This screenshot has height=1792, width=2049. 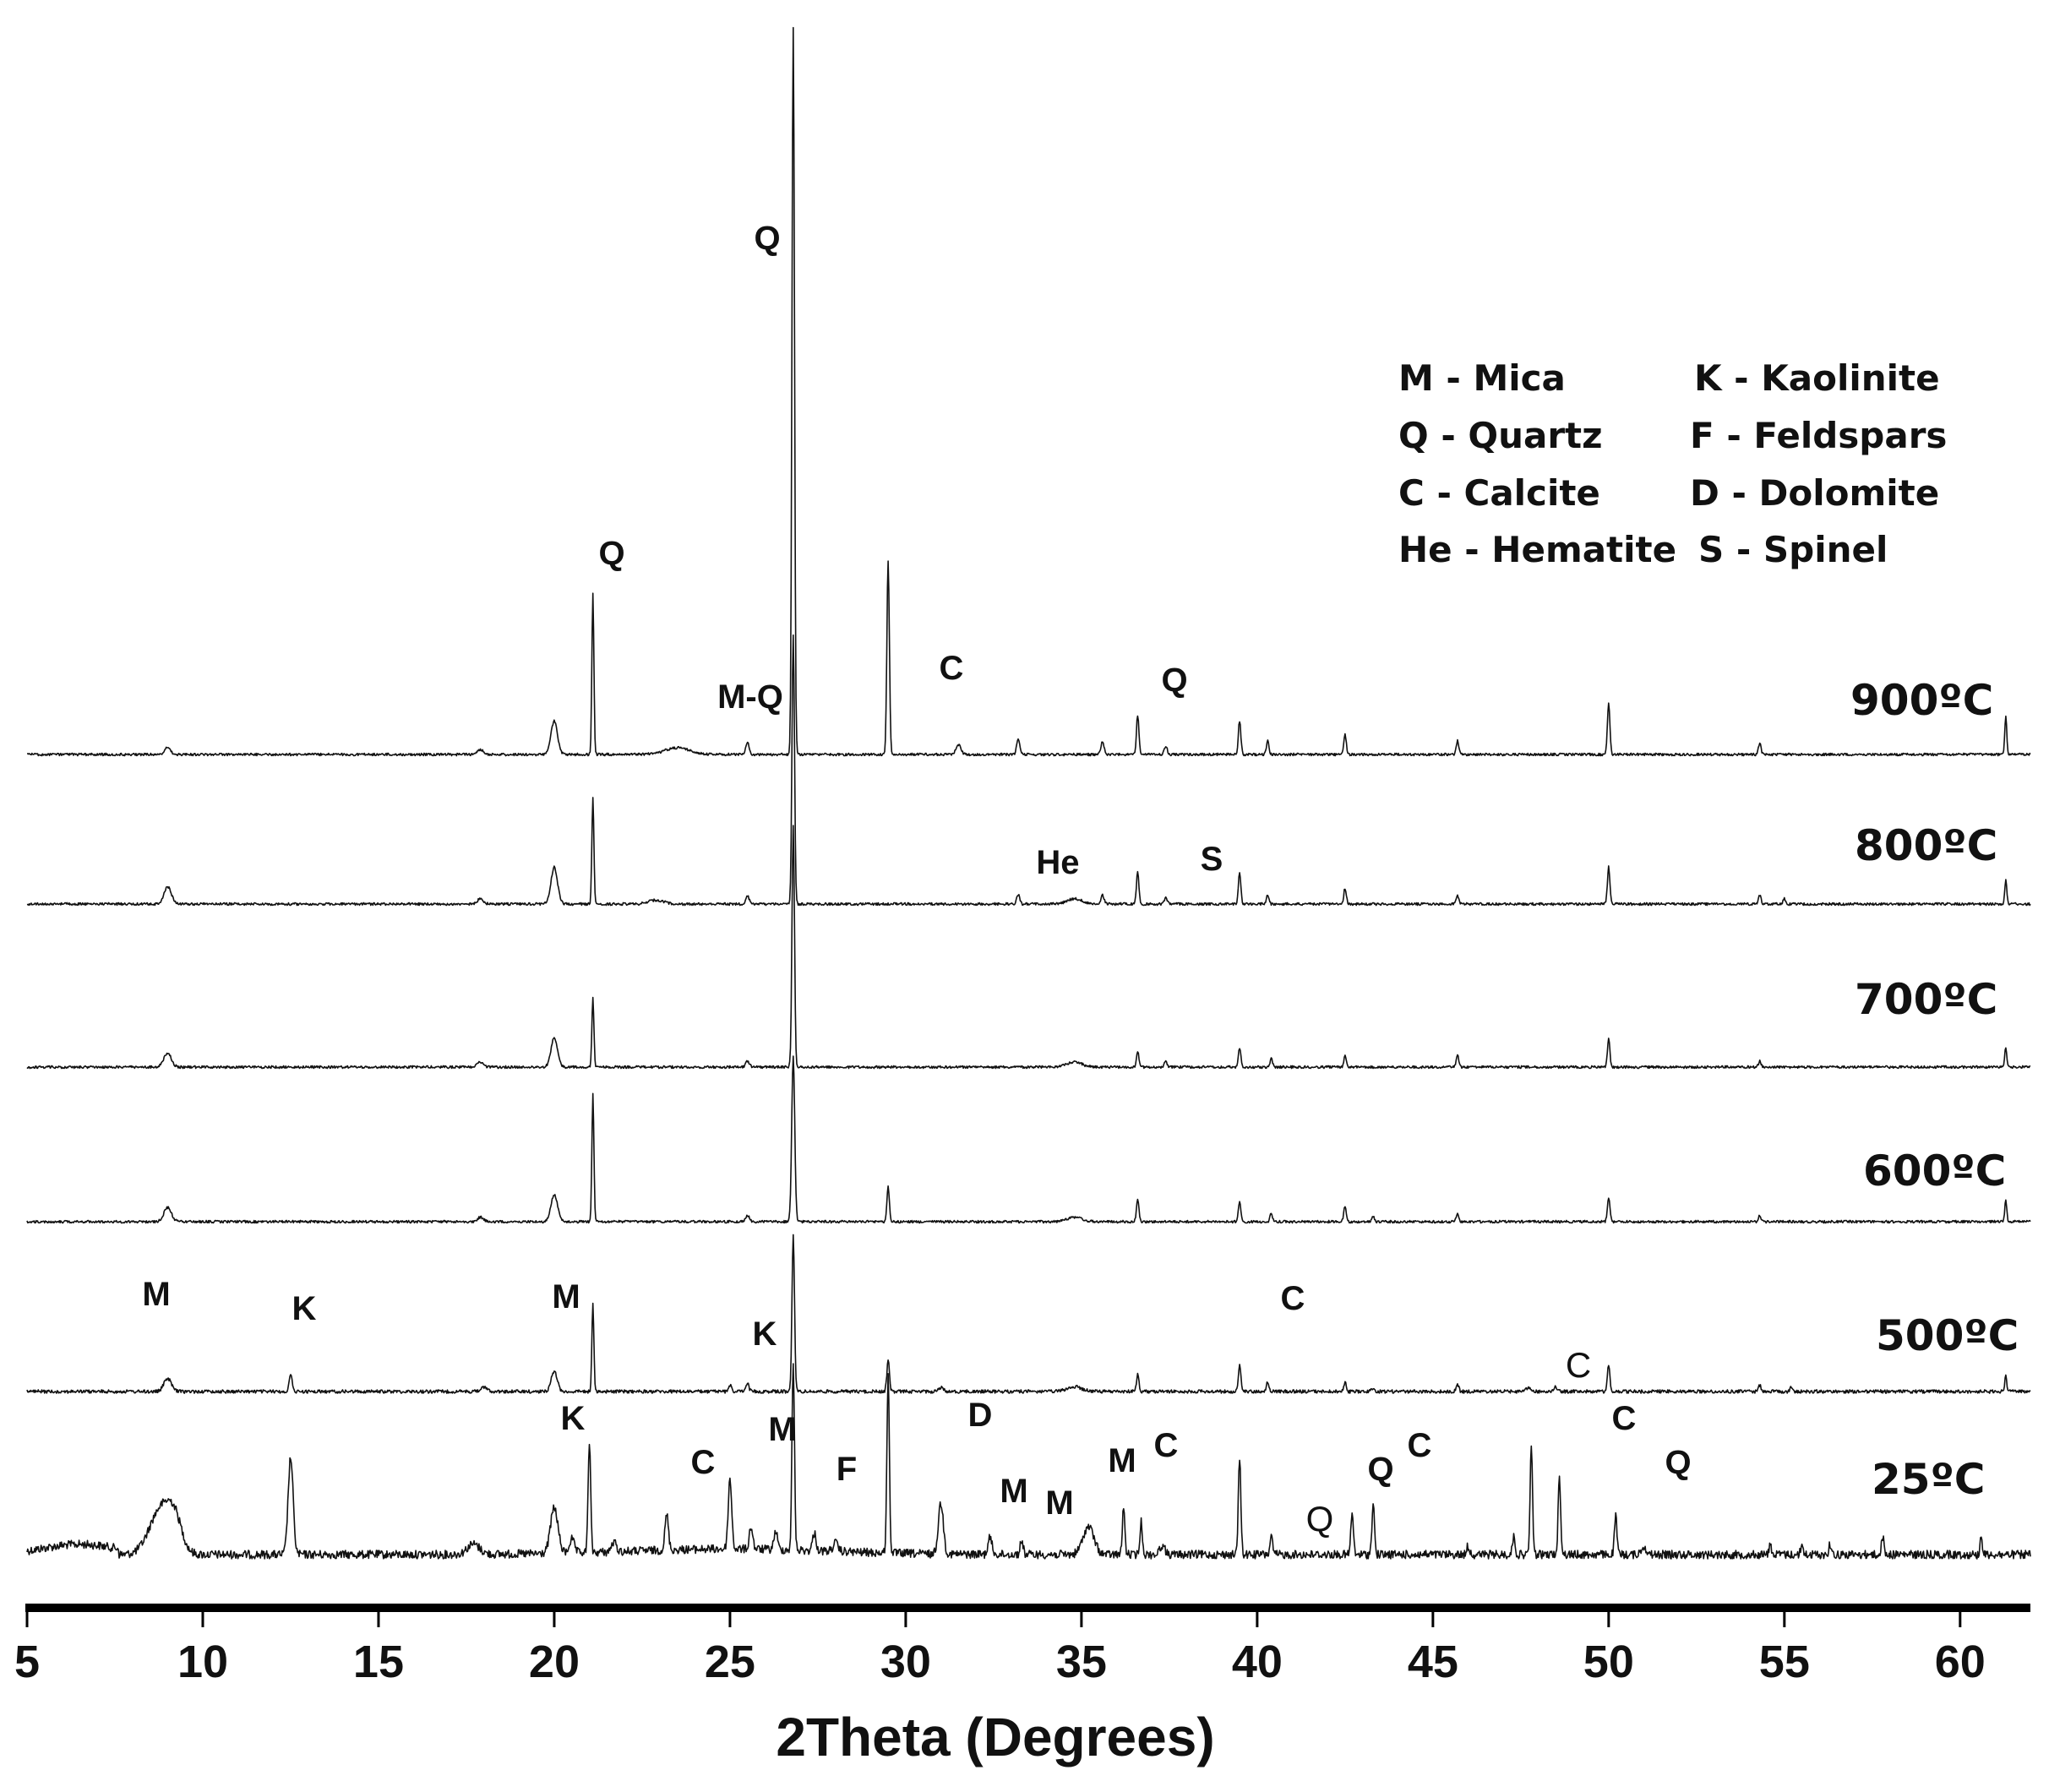 I want to click on series-labels: 25ºC 500ºC 600ºC 700ºC 800ºC 900ºC, so click(x=1934, y=1090).